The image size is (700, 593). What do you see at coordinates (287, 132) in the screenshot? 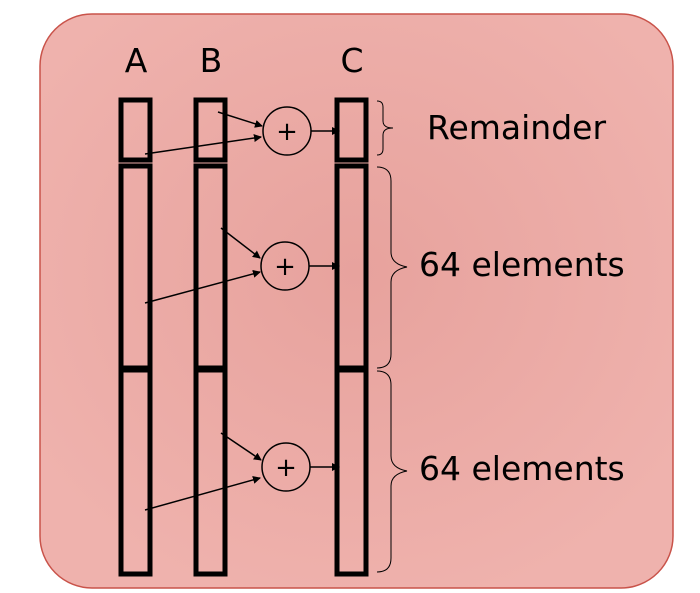
I see `plus-sign-1: +` at bounding box center [287, 132].